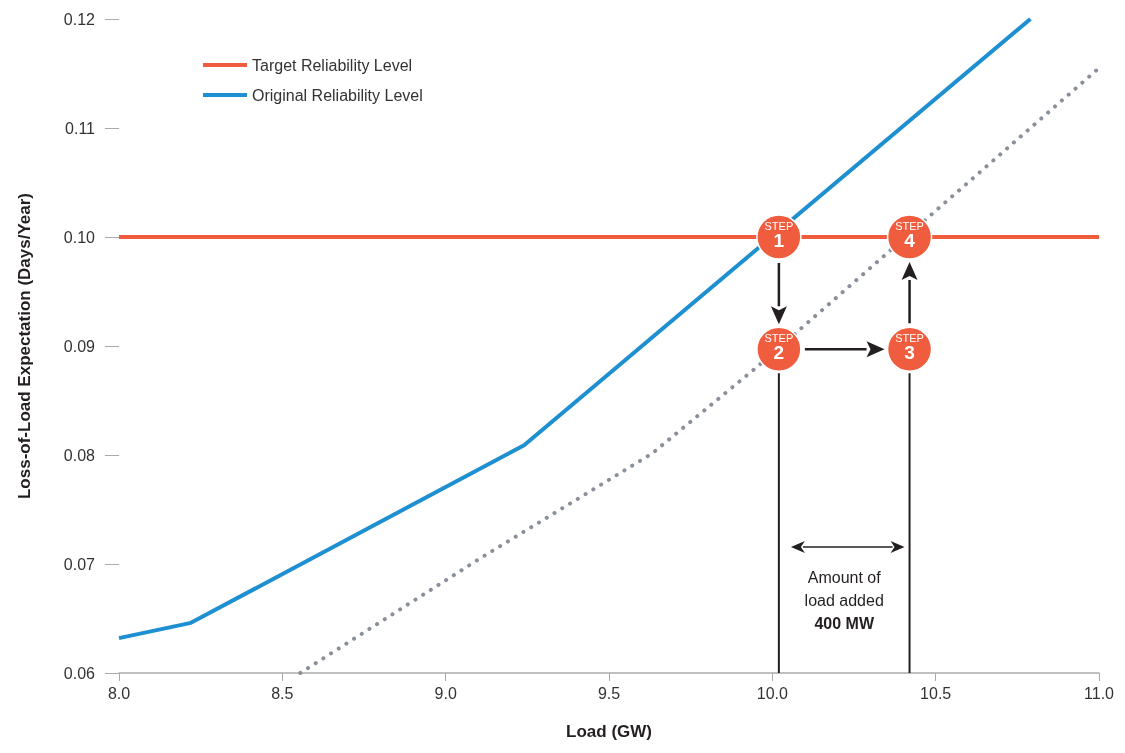 This screenshot has height=753, width=1125. What do you see at coordinates (779, 235) in the screenshot?
I see `annotation: STEP 1` at bounding box center [779, 235].